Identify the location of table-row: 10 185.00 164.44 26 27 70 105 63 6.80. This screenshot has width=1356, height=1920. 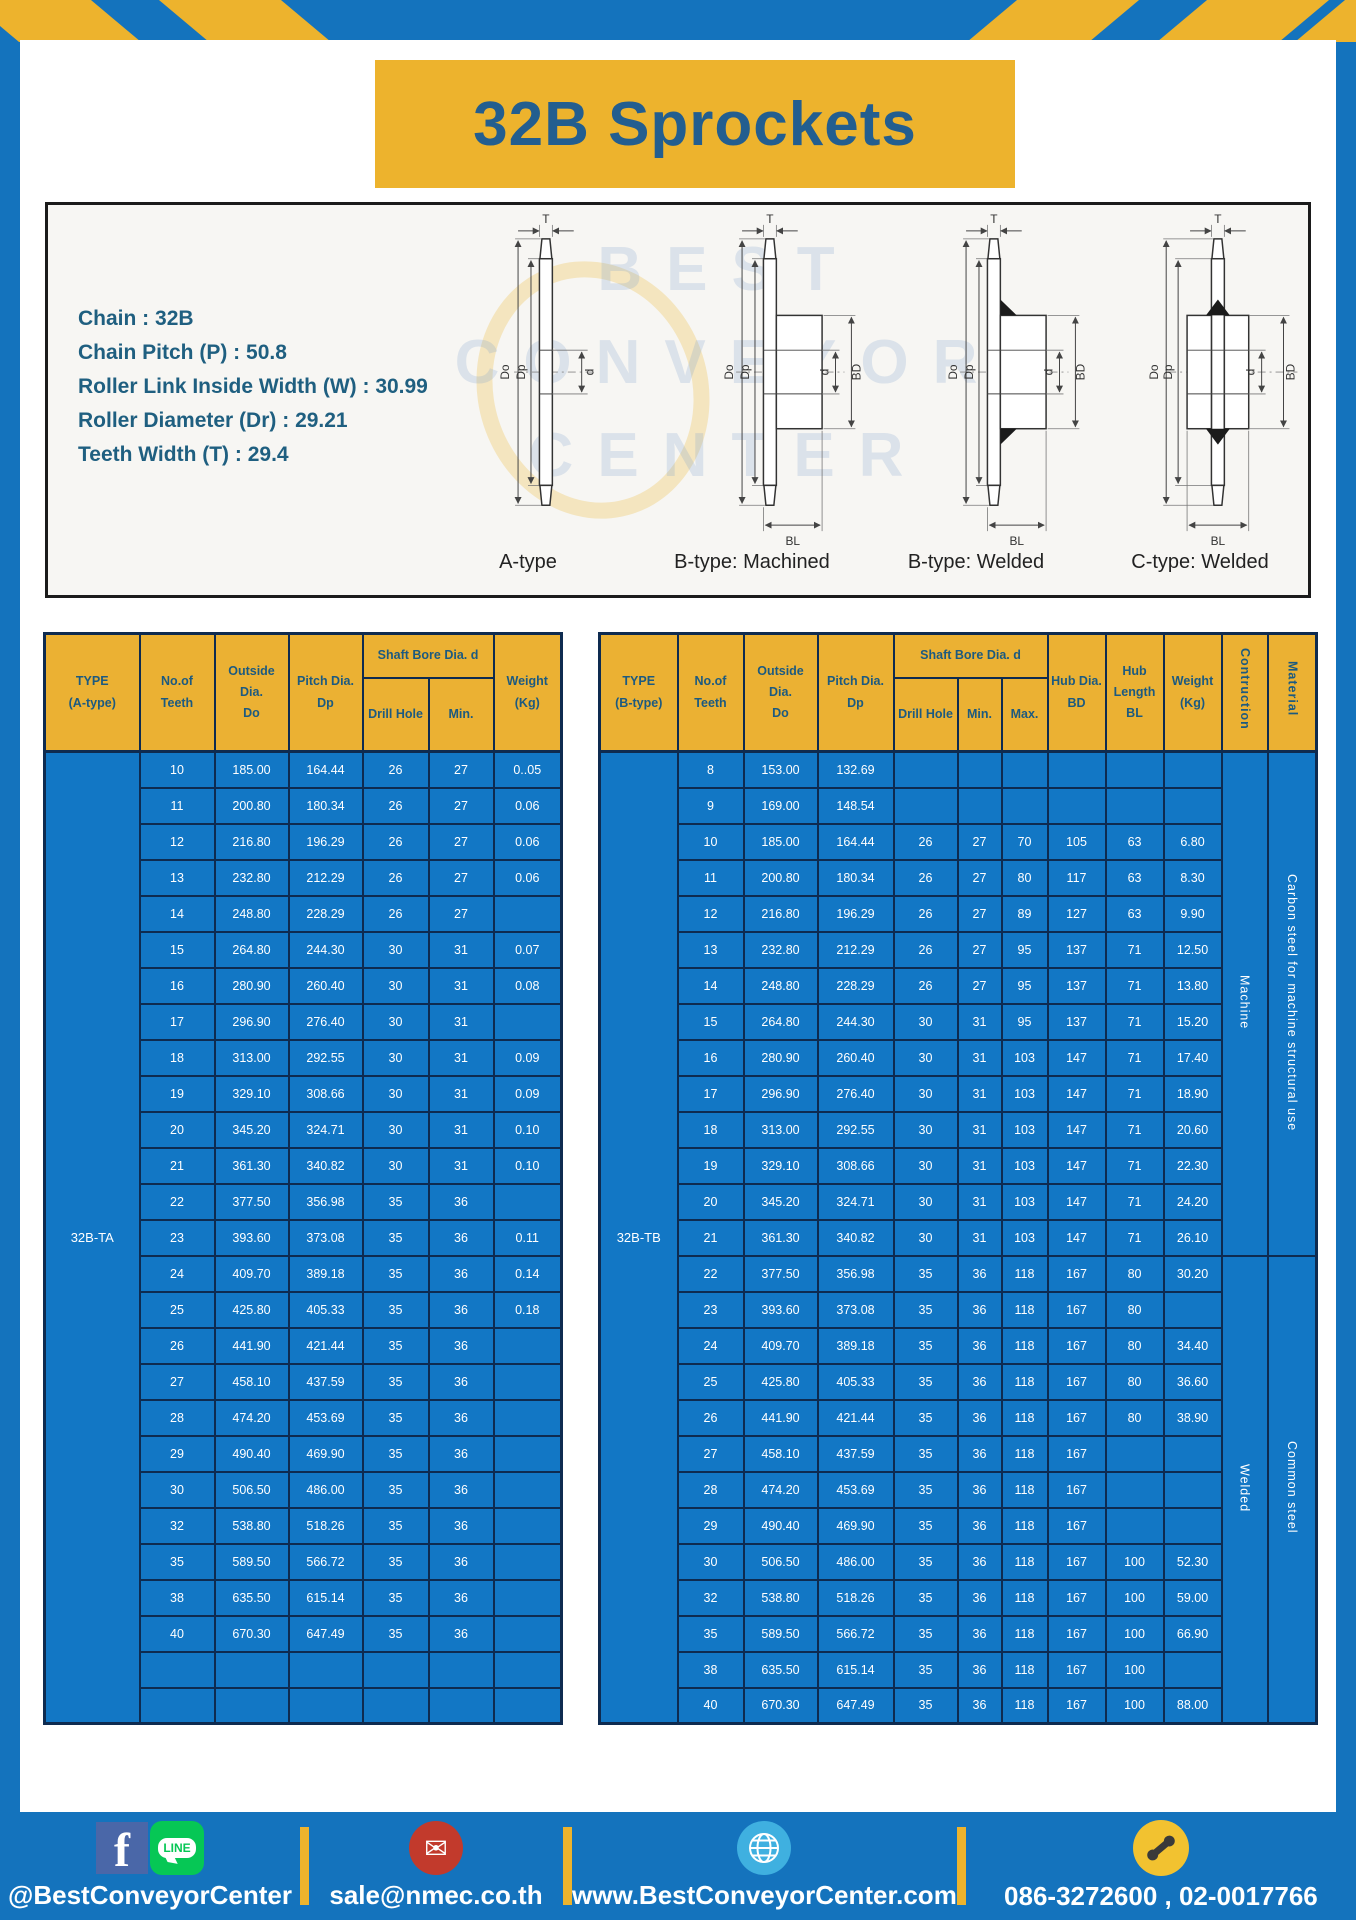
(958, 841).